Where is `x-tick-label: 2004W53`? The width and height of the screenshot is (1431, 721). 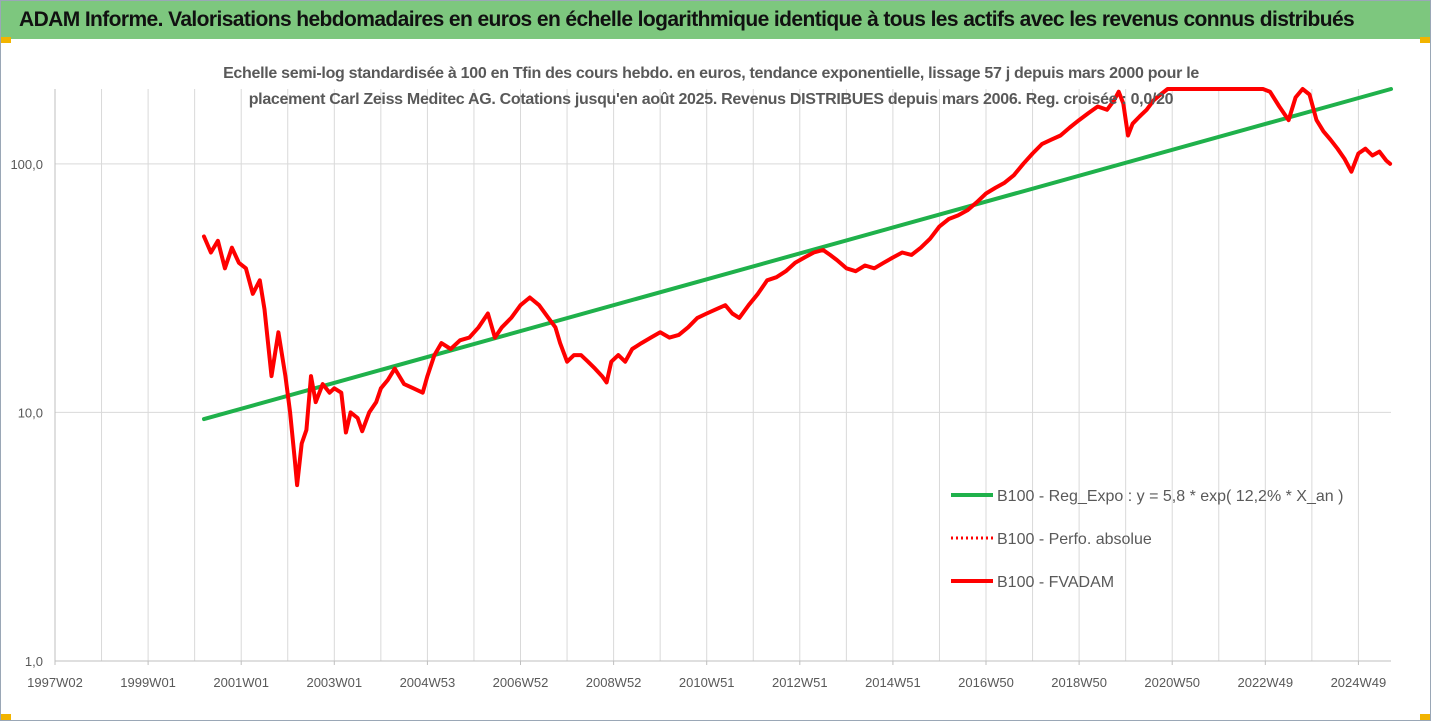 x-tick-label: 2004W53 is located at coordinates (428, 682).